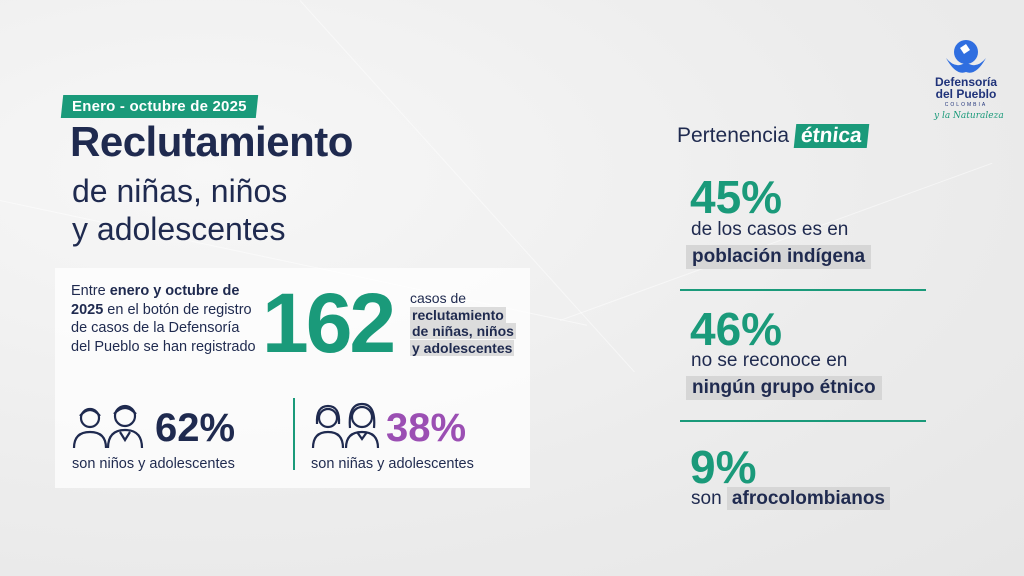 This screenshot has width=1024, height=576. I want to click on stat-none-text: no se reconoce en, so click(769, 360).